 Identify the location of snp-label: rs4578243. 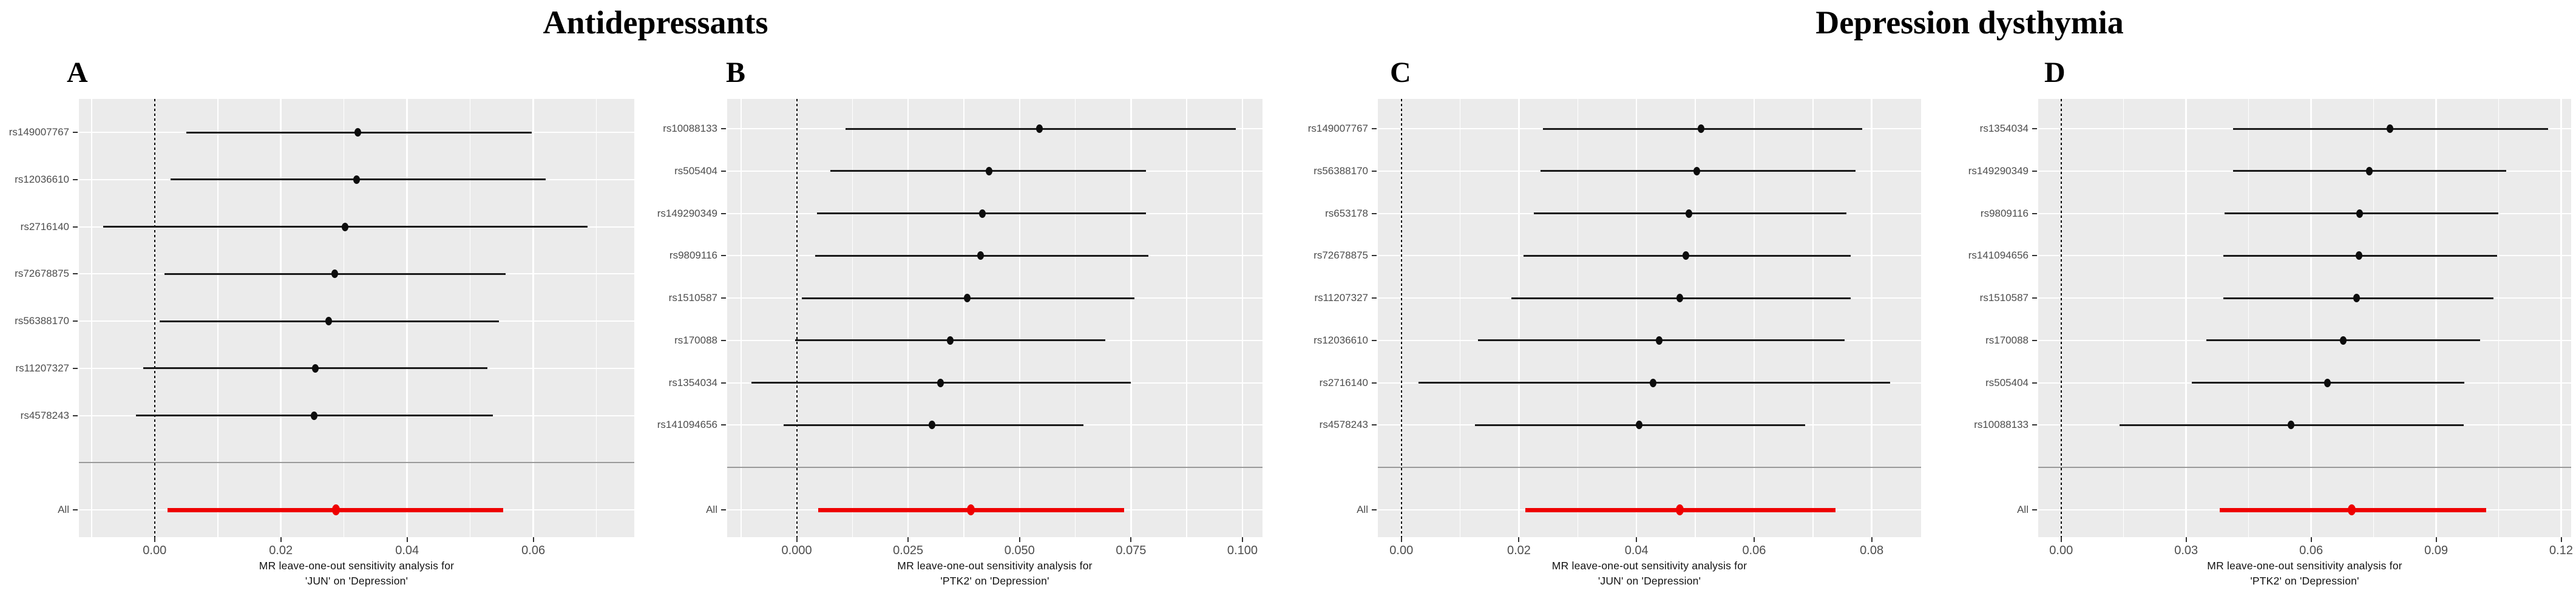
(1343, 425).